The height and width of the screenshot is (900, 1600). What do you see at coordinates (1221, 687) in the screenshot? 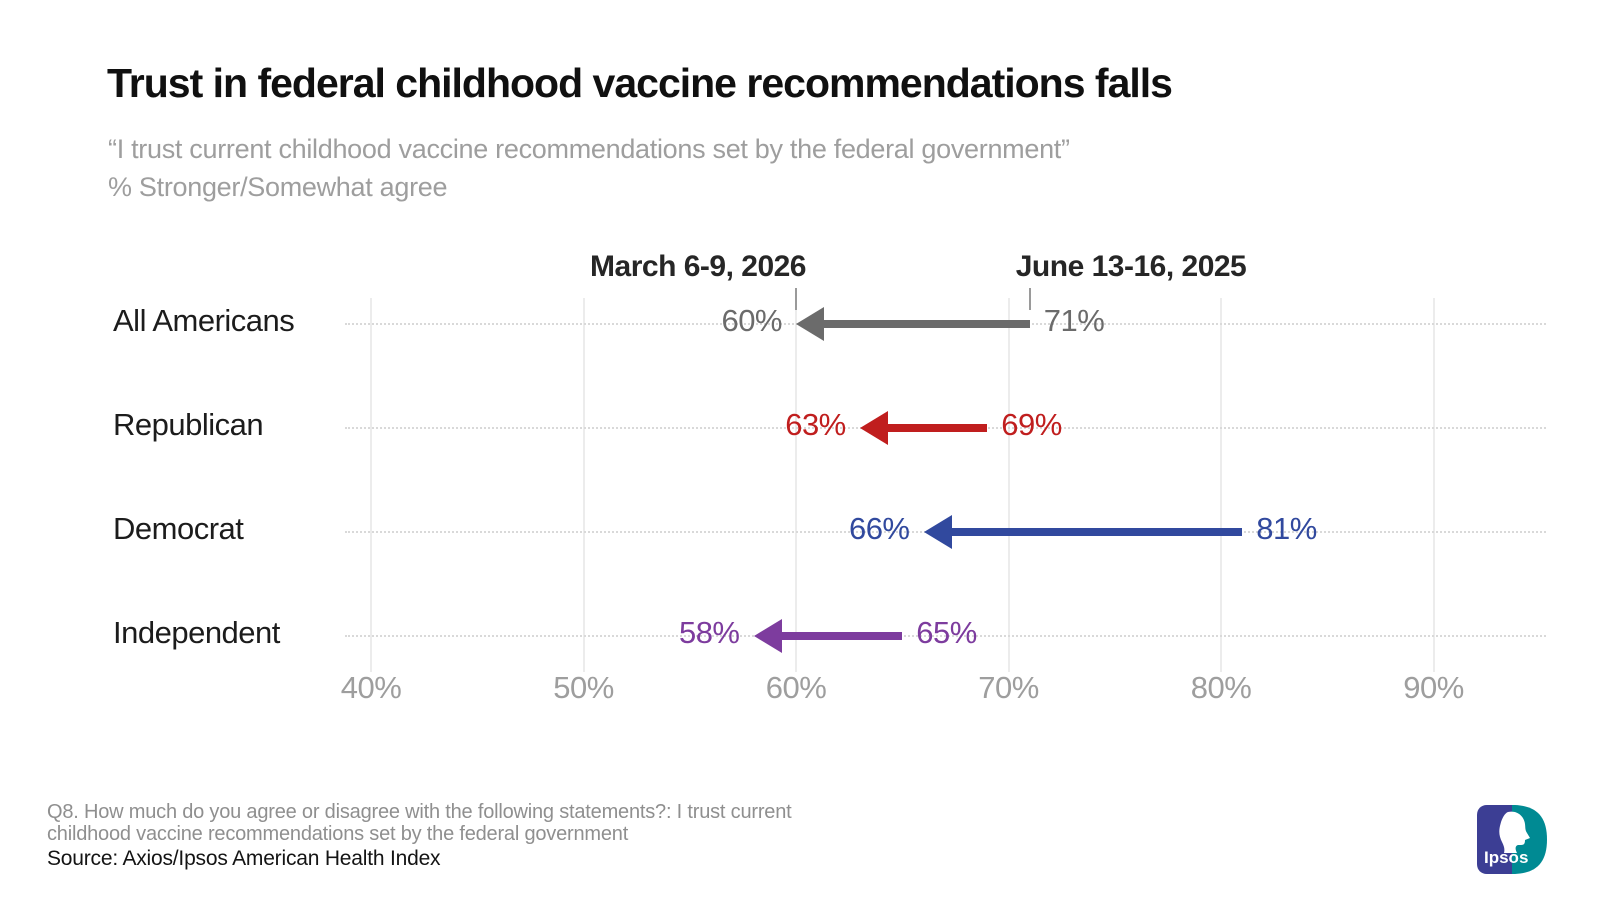
I see `x-axis-label-80: 80%` at bounding box center [1221, 687].